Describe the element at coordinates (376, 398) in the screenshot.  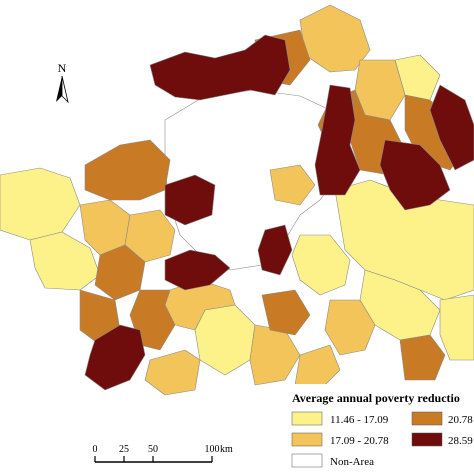
I see `legend-title: Average annual poverty reductio` at that location.